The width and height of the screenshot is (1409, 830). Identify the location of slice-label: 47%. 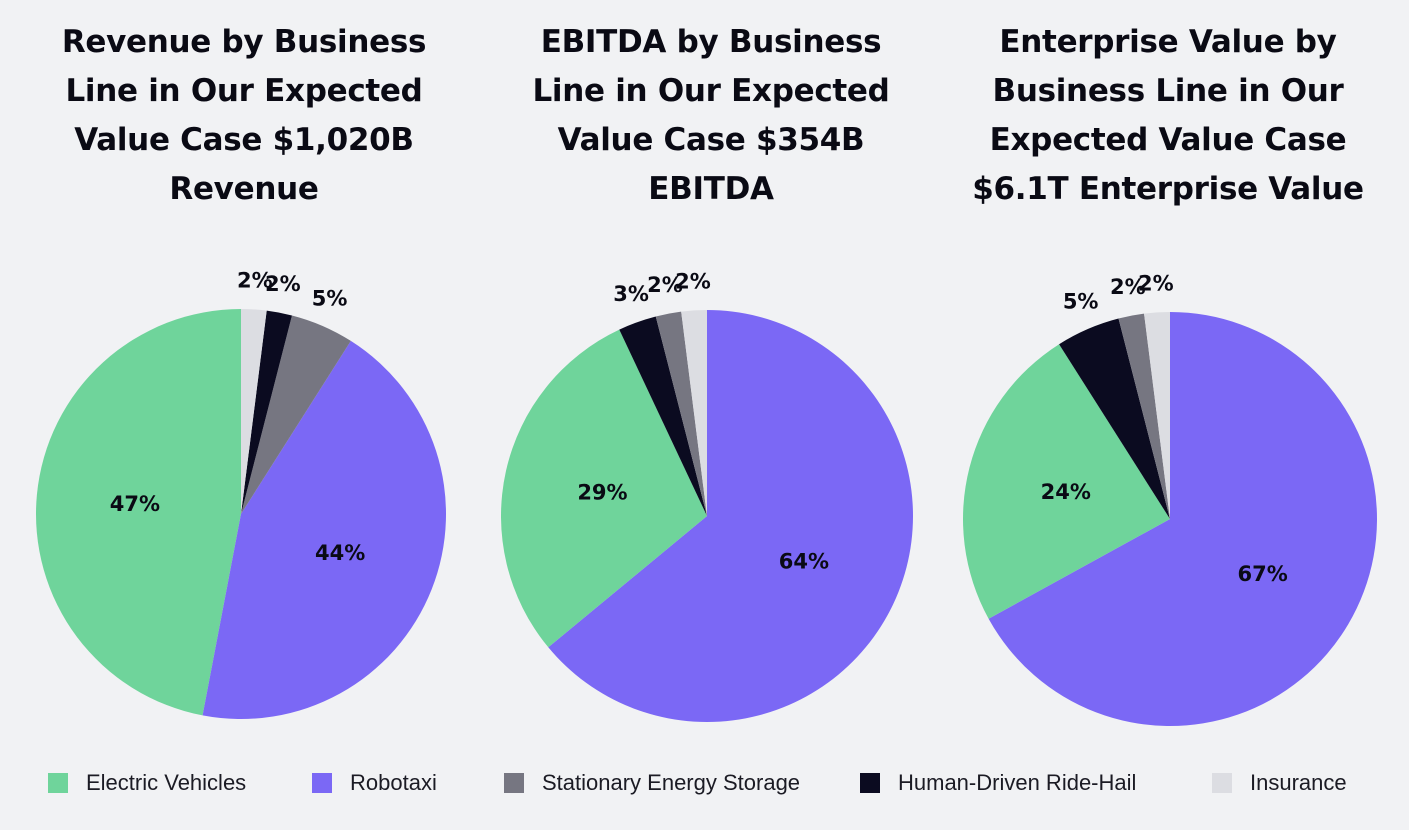
(135, 504).